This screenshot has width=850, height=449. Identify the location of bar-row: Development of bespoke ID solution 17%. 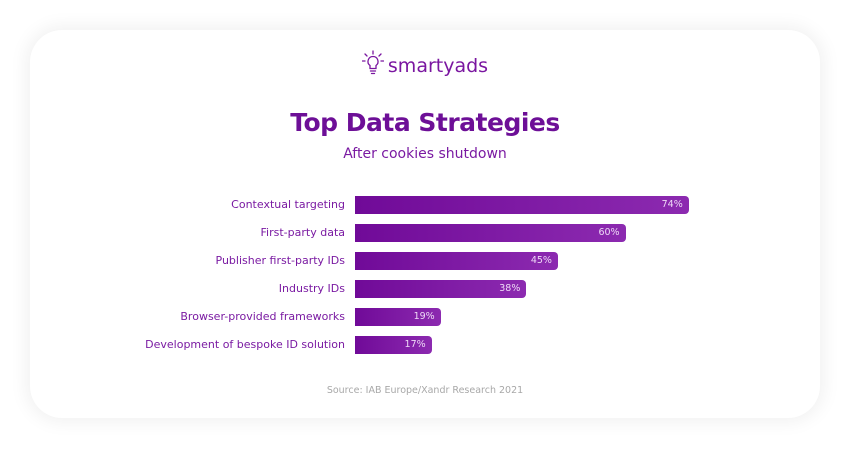
(425, 349).